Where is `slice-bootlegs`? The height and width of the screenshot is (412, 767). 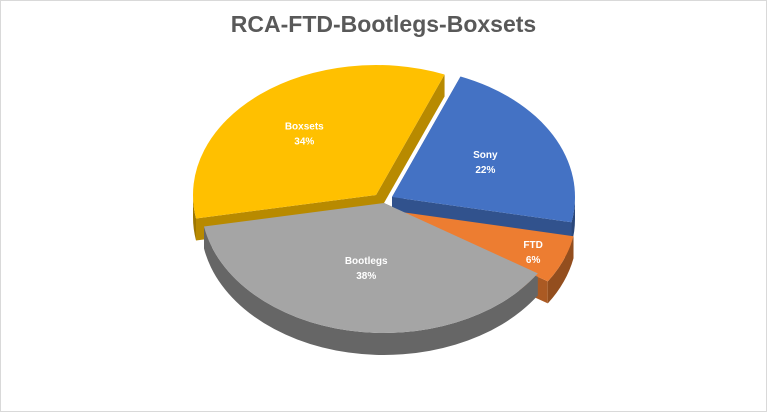 slice-bootlegs is located at coordinates (371, 268).